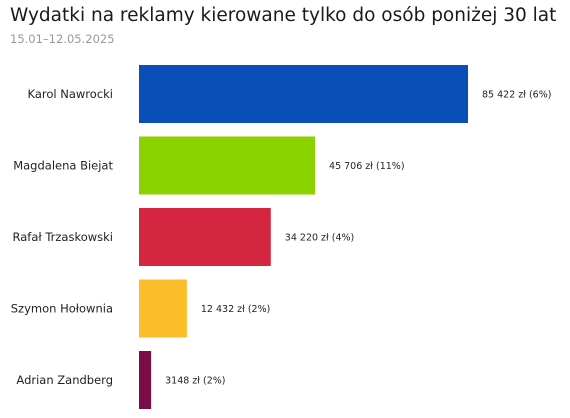 The image size is (570, 418). What do you see at coordinates (516, 95) in the screenshot?
I see `value-label: 85 422 zł (6%)` at bounding box center [516, 95].